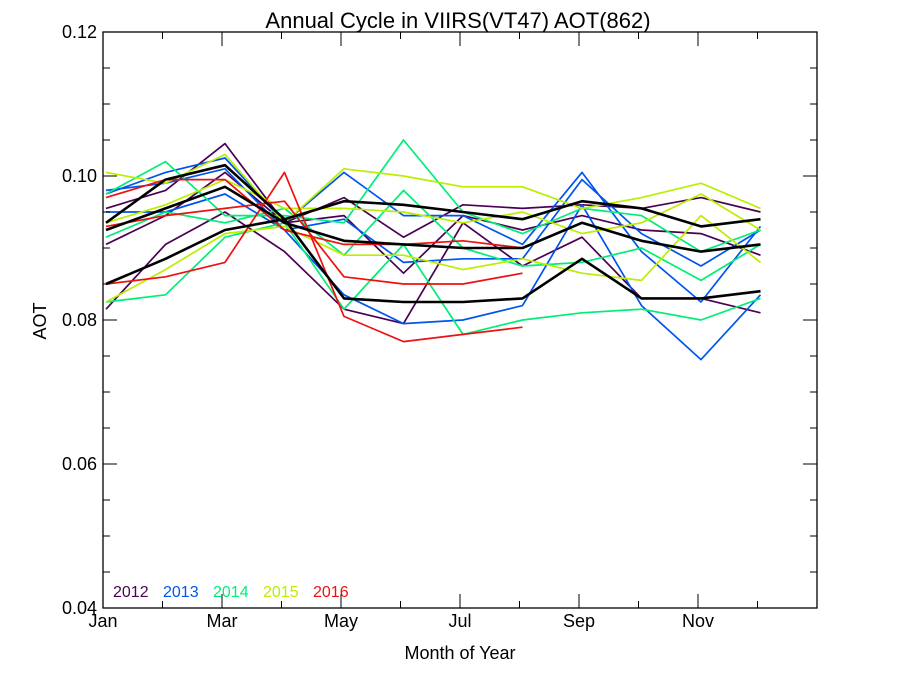 This screenshot has height=675, width=900. I want to click on y-tick-label: 0.08, so click(79, 320).